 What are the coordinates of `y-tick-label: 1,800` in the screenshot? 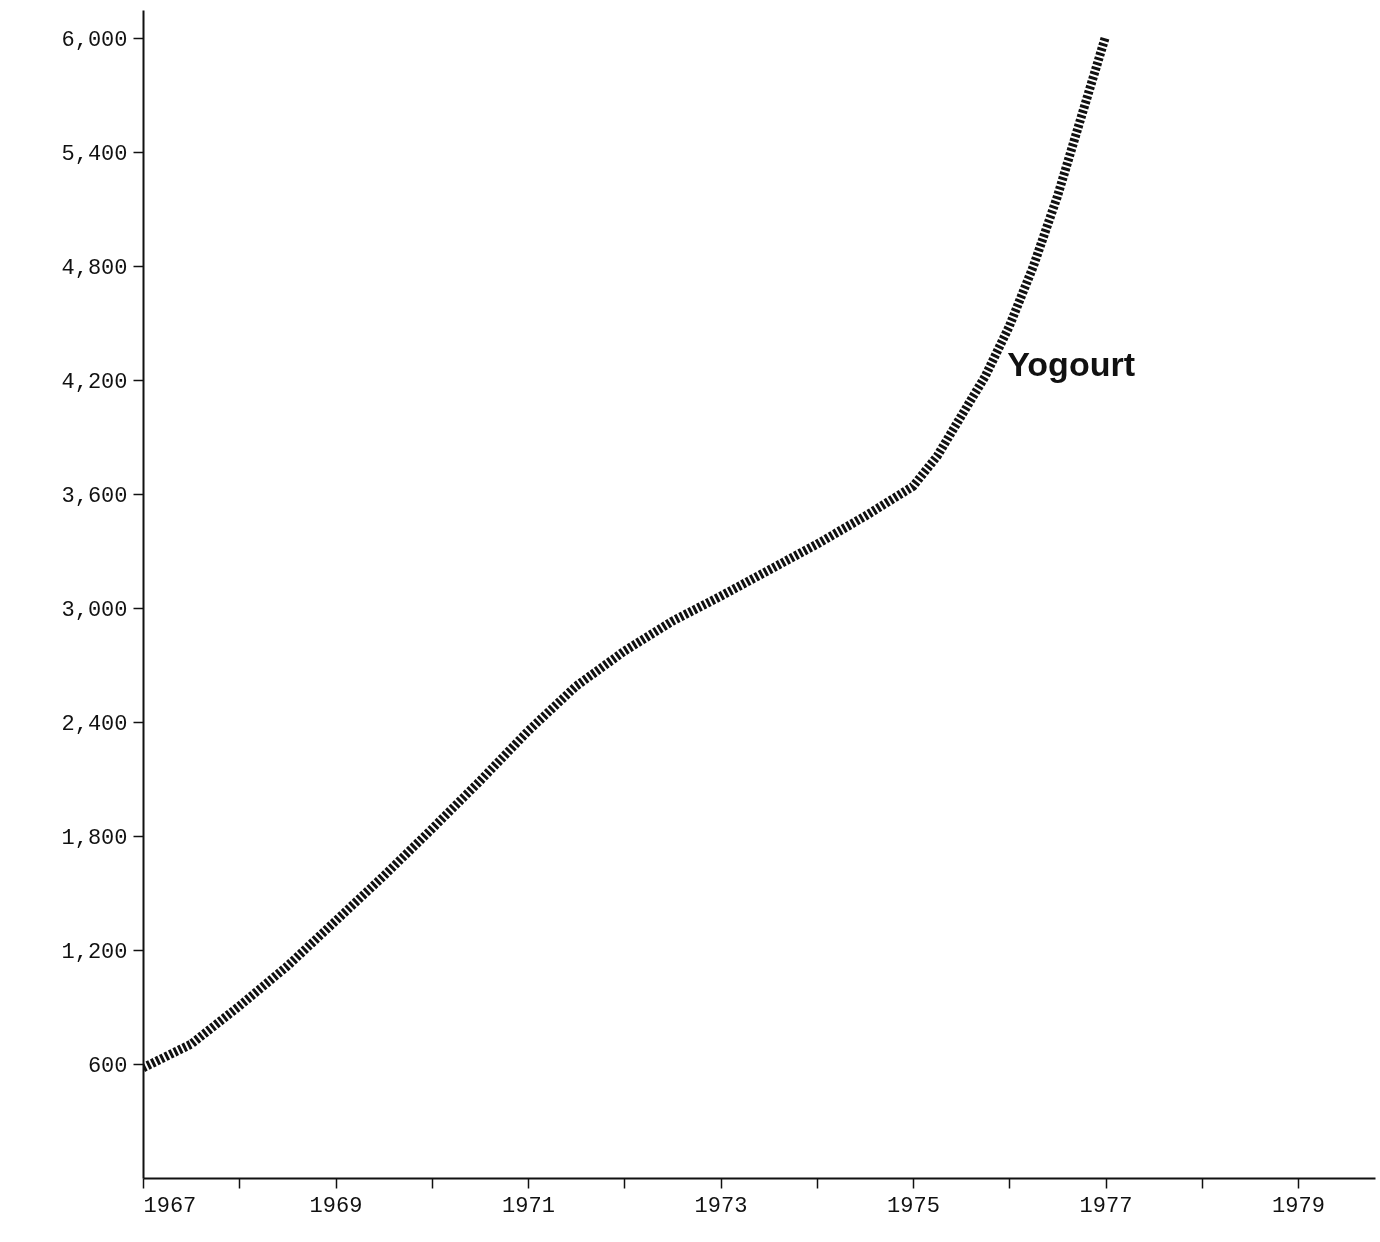 It's located at (94, 838).